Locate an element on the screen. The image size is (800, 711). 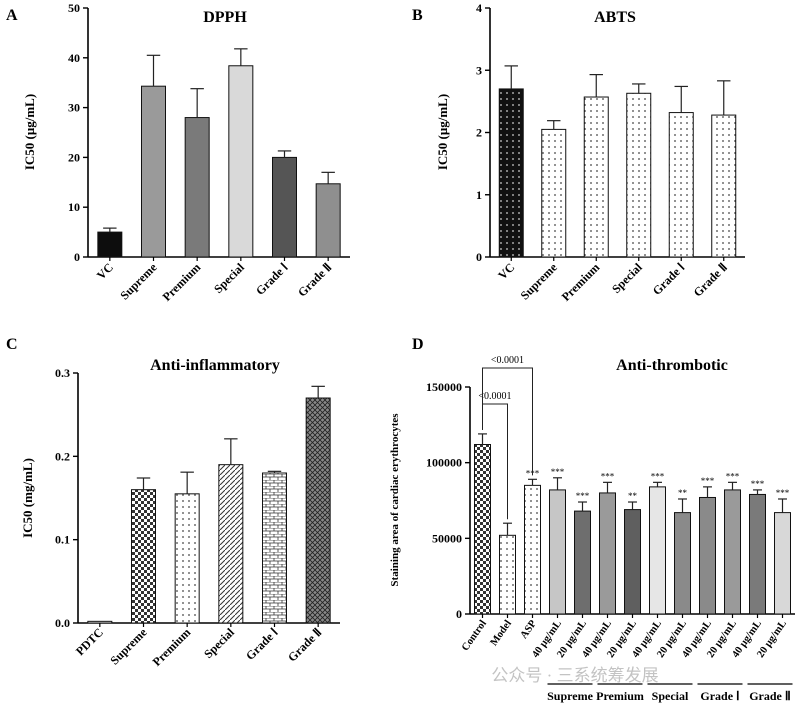
y-axis-label: Staining area of cardiac erythrocytes is located at coordinates (395, 500).